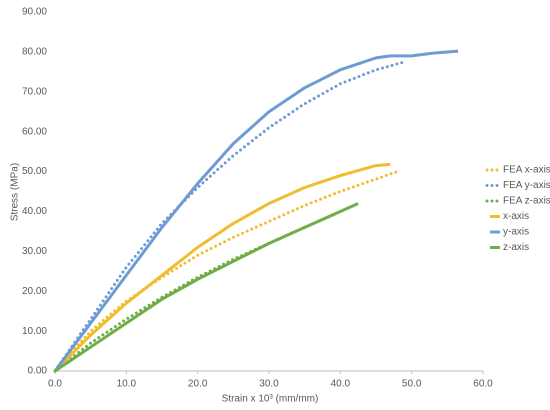 The height and width of the screenshot is (410, 550). I want to click on y-tick-label: 10.00, so click(34, 331).